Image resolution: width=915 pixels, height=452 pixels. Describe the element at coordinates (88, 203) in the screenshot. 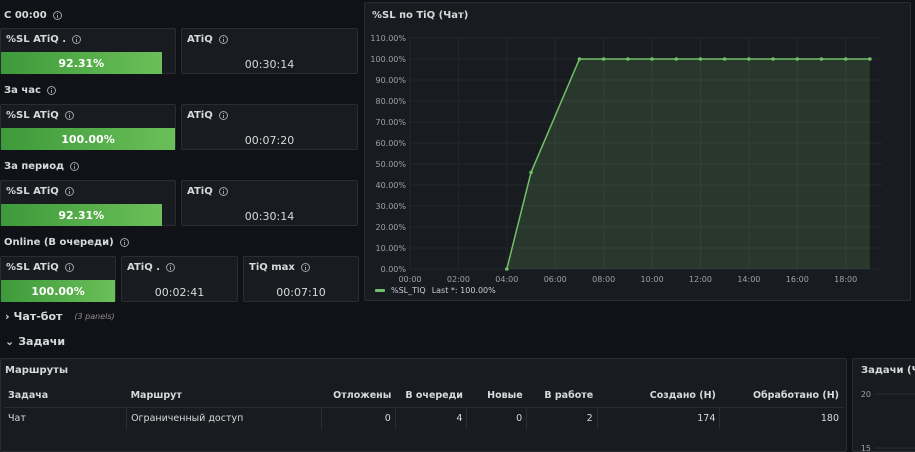

I see `stat-panel-sl-per-period: %SL ATiQ 92.31%` at that location.